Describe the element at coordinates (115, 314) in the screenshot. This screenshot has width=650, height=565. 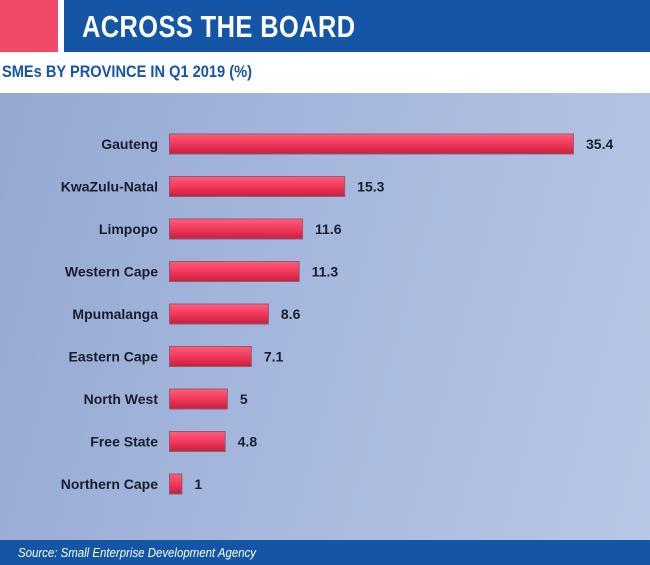
I see `category-label: Mpumalanga` at that location.